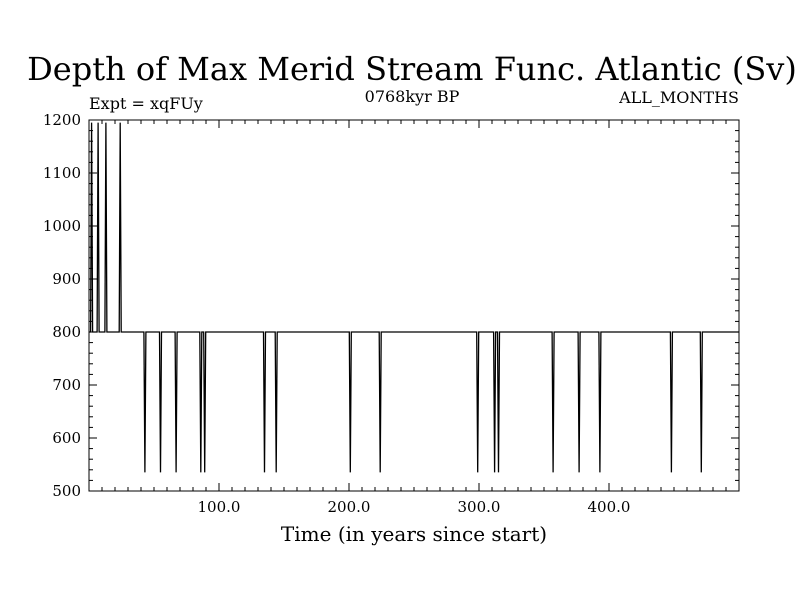 The image size is (800, 600). Describe the element at coordinates (678, 97) in the screenshot. I see `chart-subtitle-right: ALL_MONTHS` at that location.